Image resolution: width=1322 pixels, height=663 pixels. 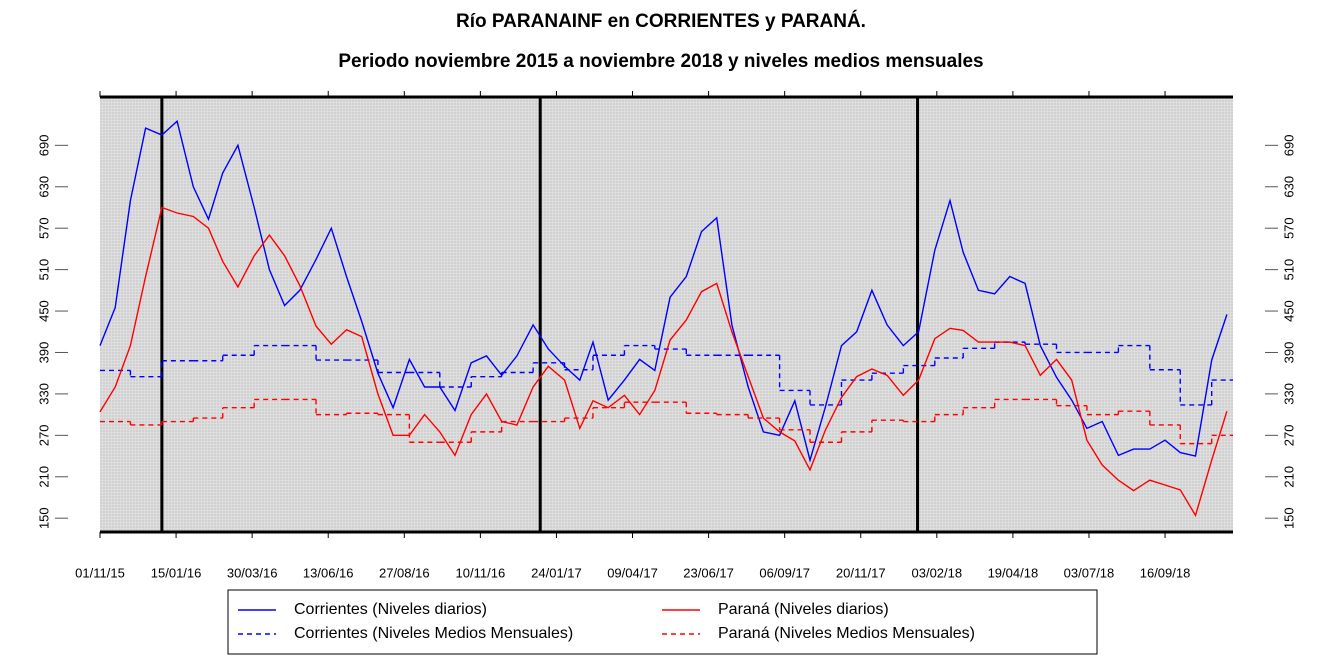 What do you see at coordinates (662, 622) in the screenshot?
I see `legend` at bounding box center [662, 622].